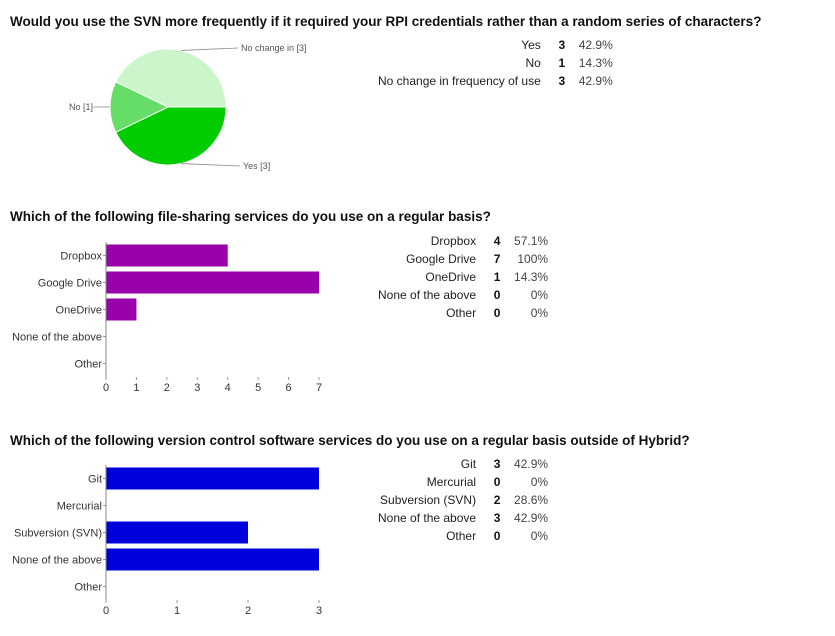 The image size is (835, 636). What do you see at coordinates (531, 500) in the screenshot?
I see `stats-percent: 28.6%` at bounding box center [531, 500].